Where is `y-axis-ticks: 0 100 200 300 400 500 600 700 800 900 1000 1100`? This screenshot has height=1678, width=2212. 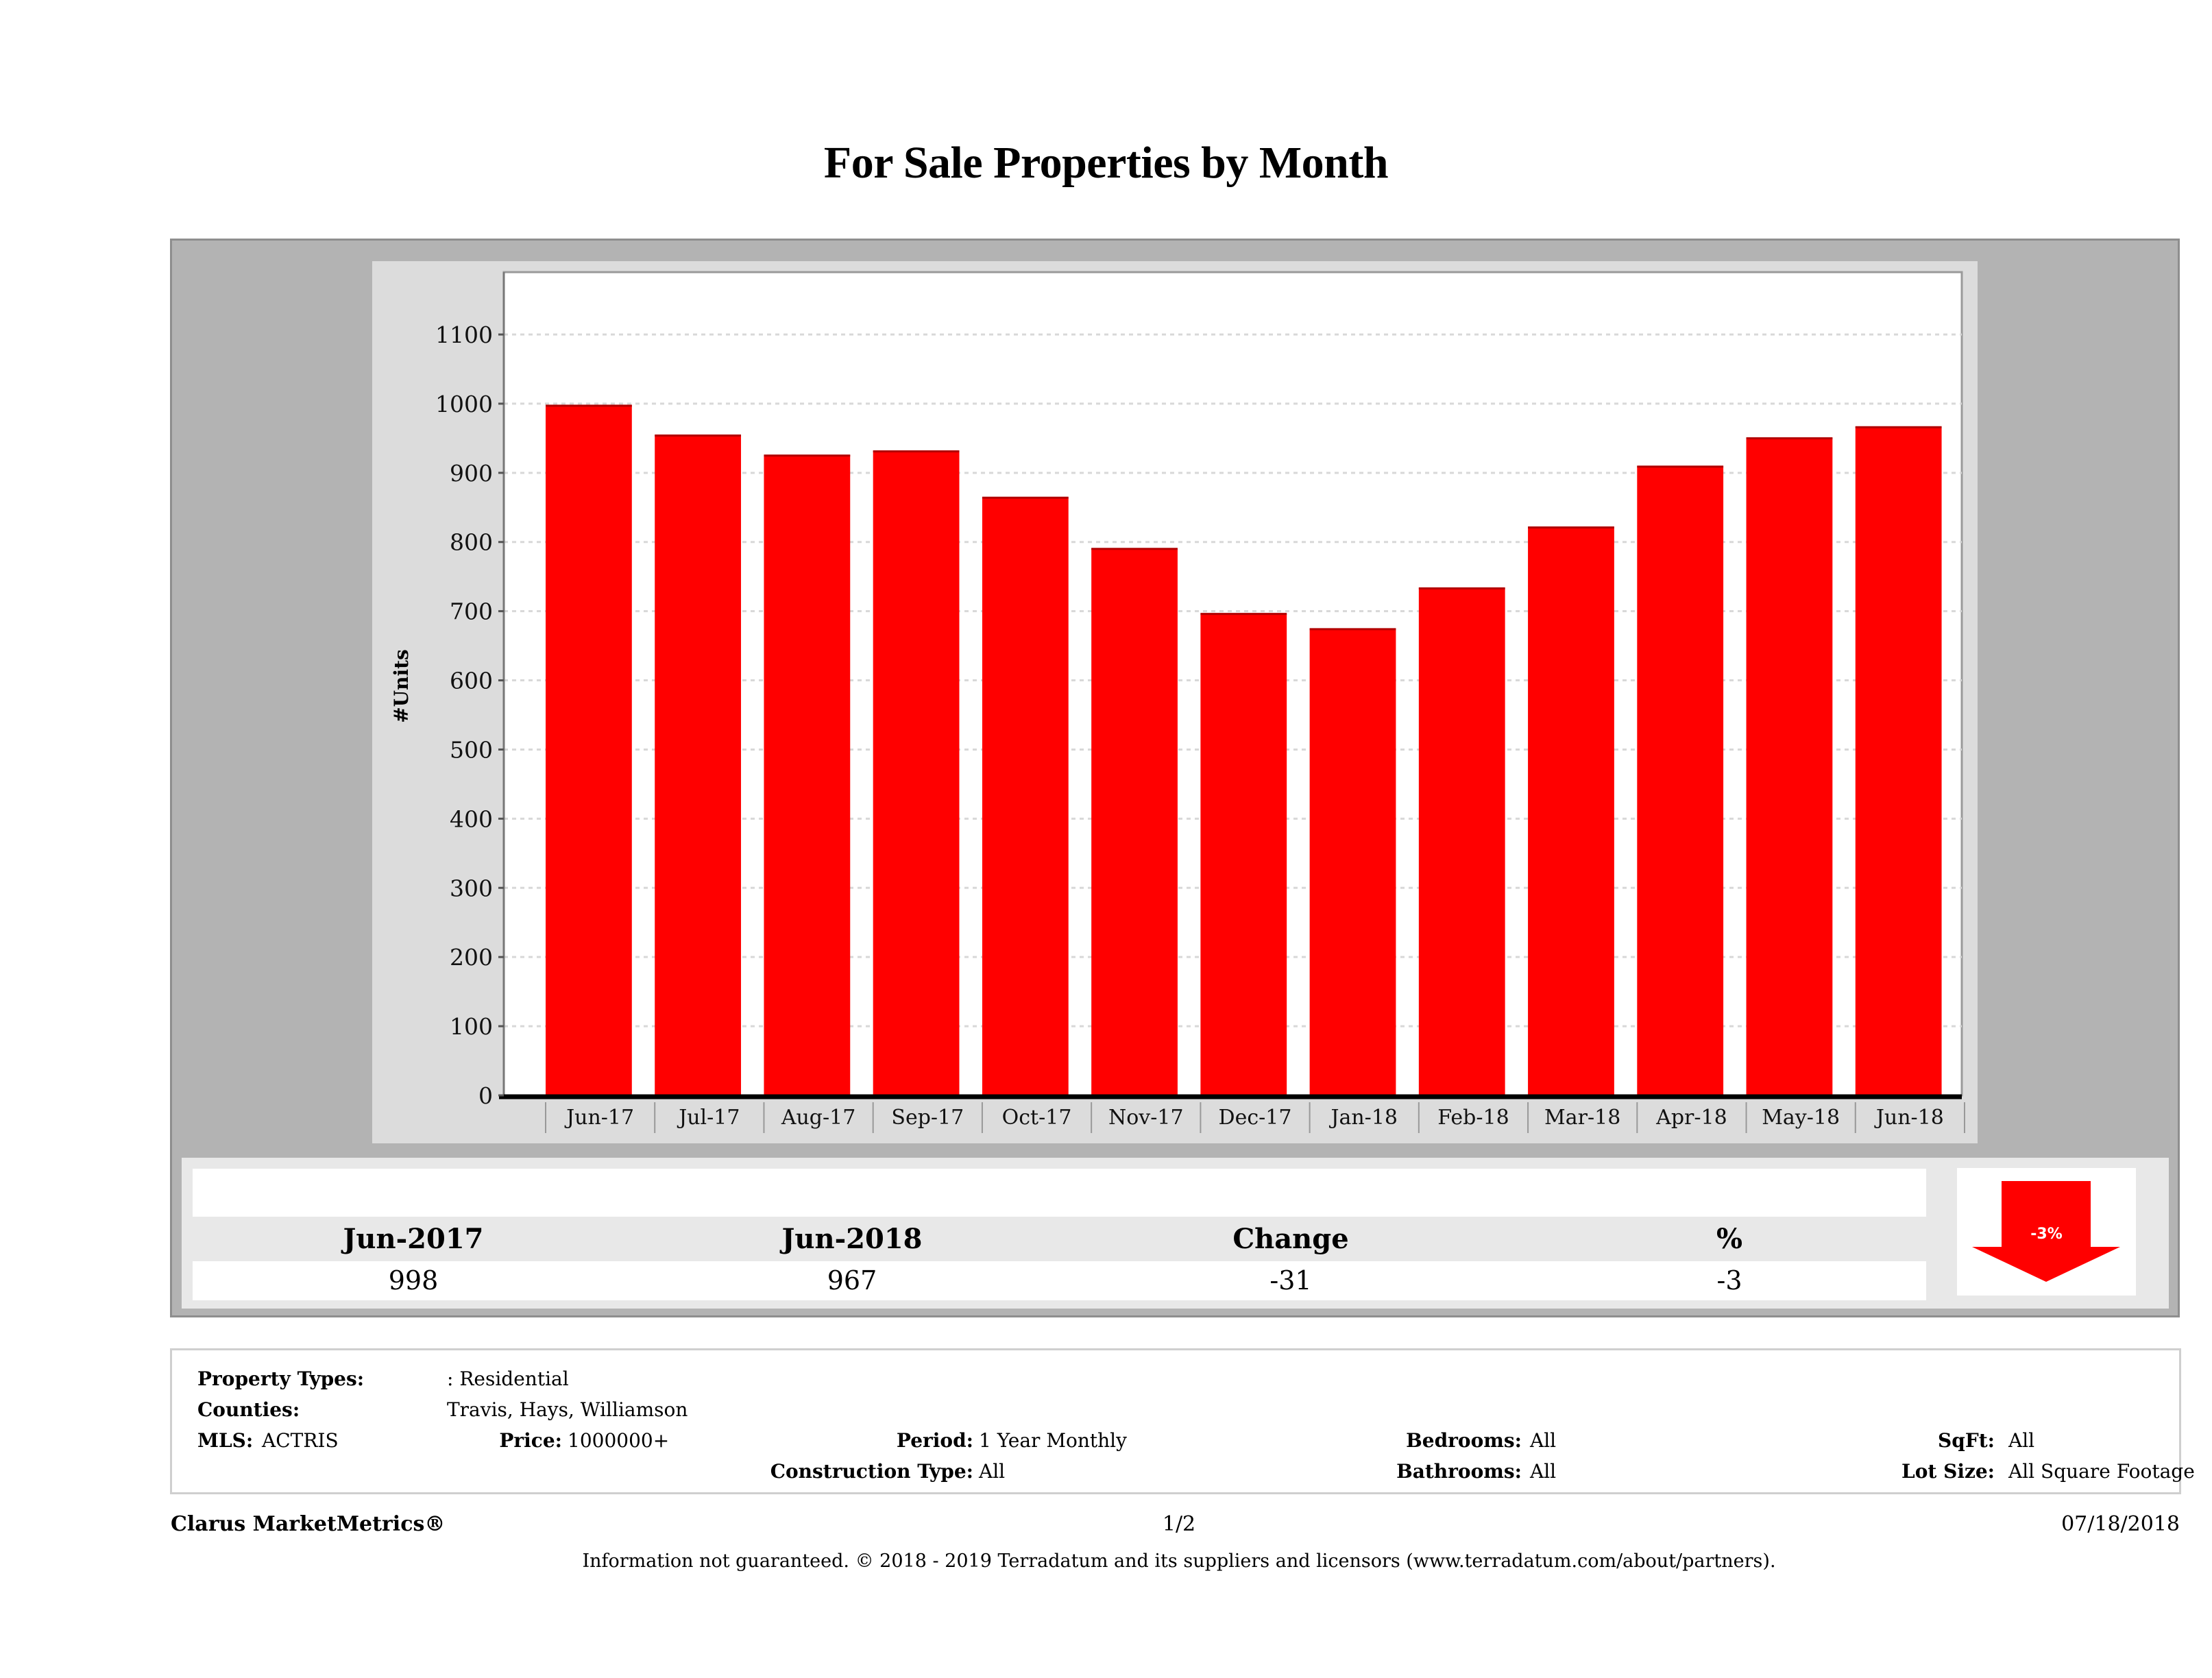
y-axis-ticks: 0 100 200 300 400 500 600 700 800 900 1000 1100 is located at coordinates (469, 715).